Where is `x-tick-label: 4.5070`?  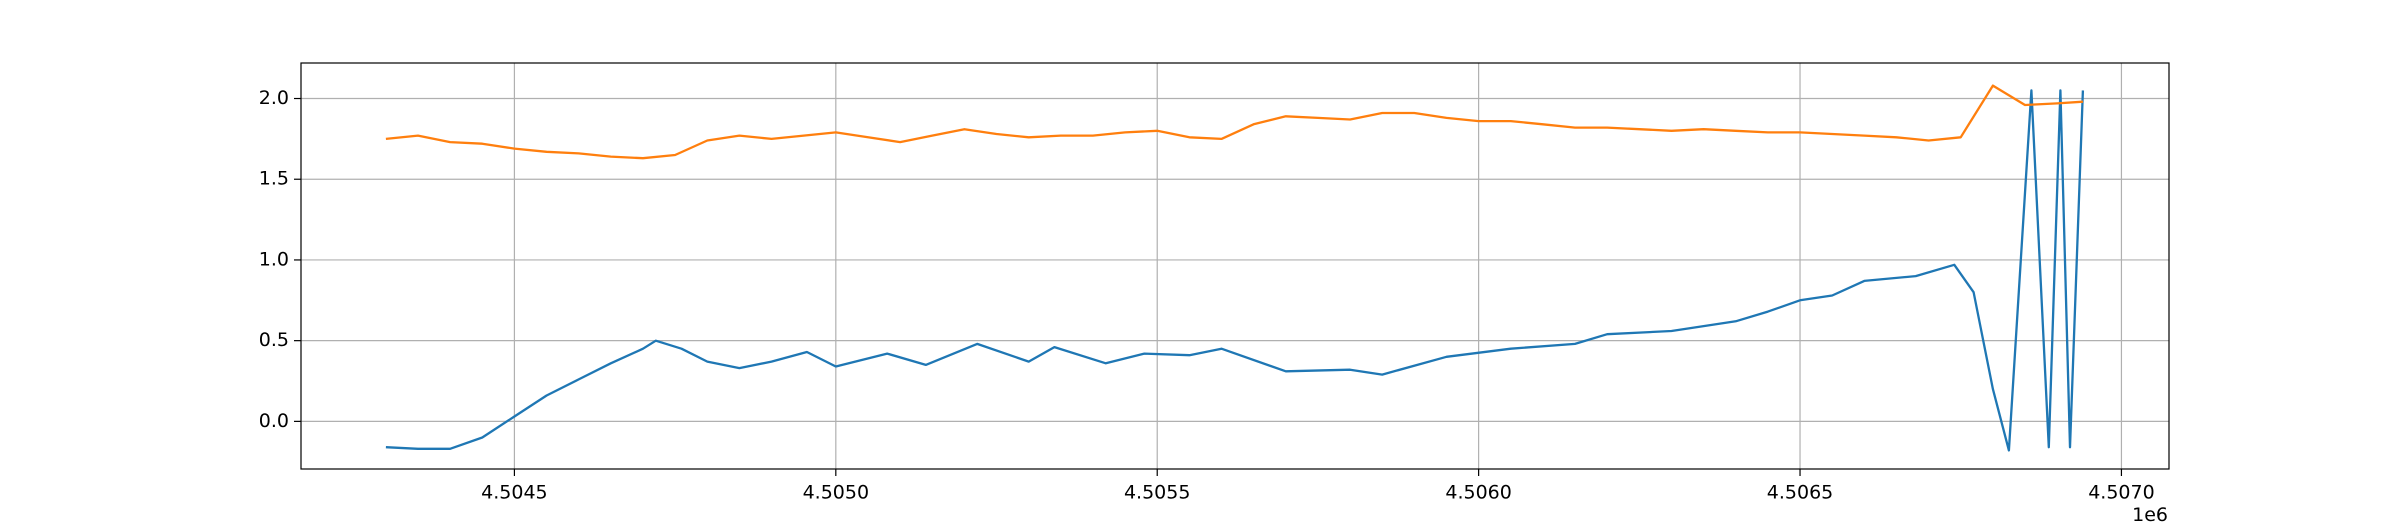
x-tick-label: 4.5070 is located at coordinates (2121, 493).